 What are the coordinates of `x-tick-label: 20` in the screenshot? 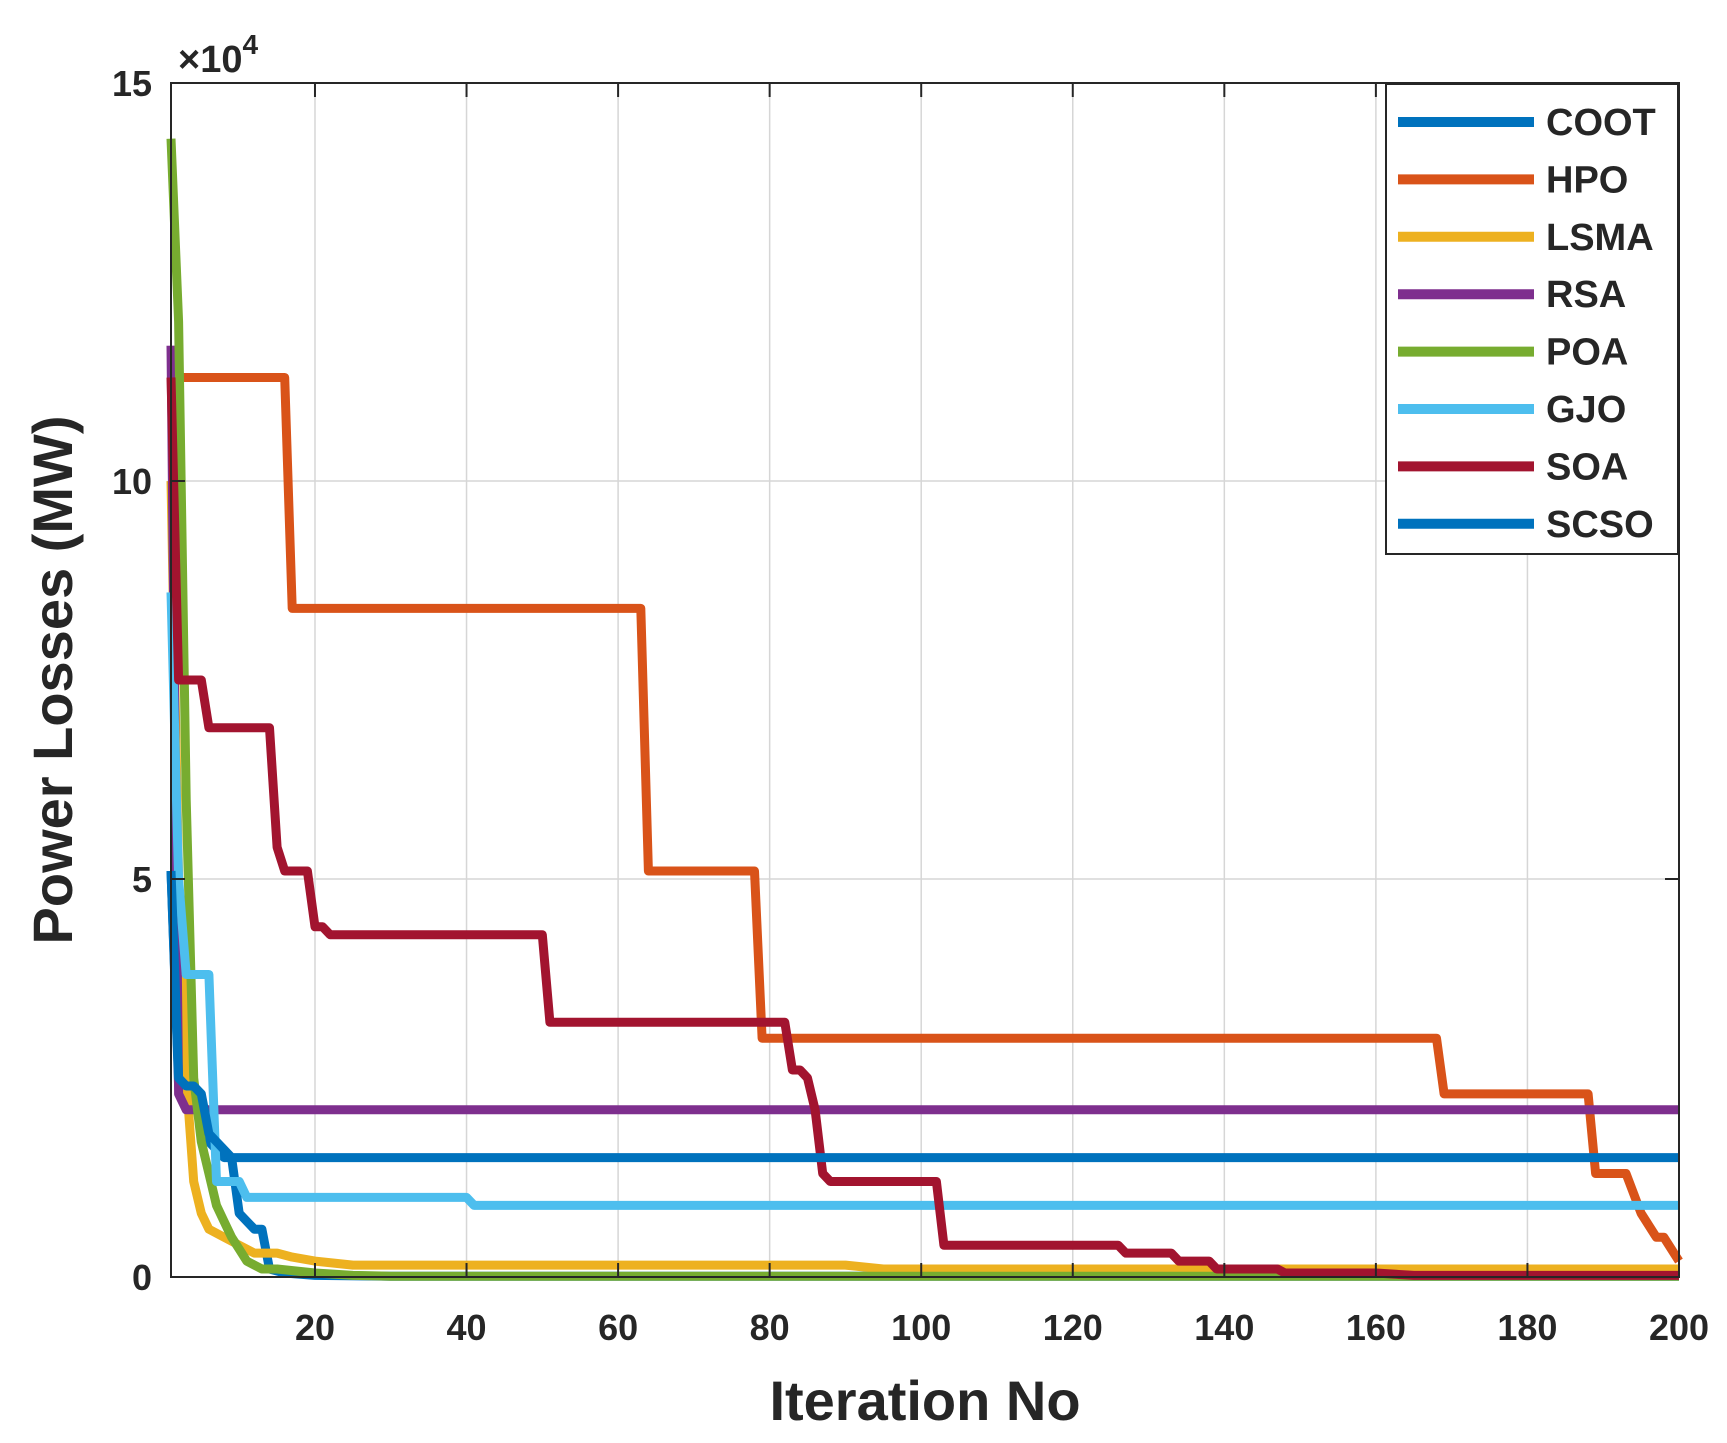 It's located at (315, 1327).